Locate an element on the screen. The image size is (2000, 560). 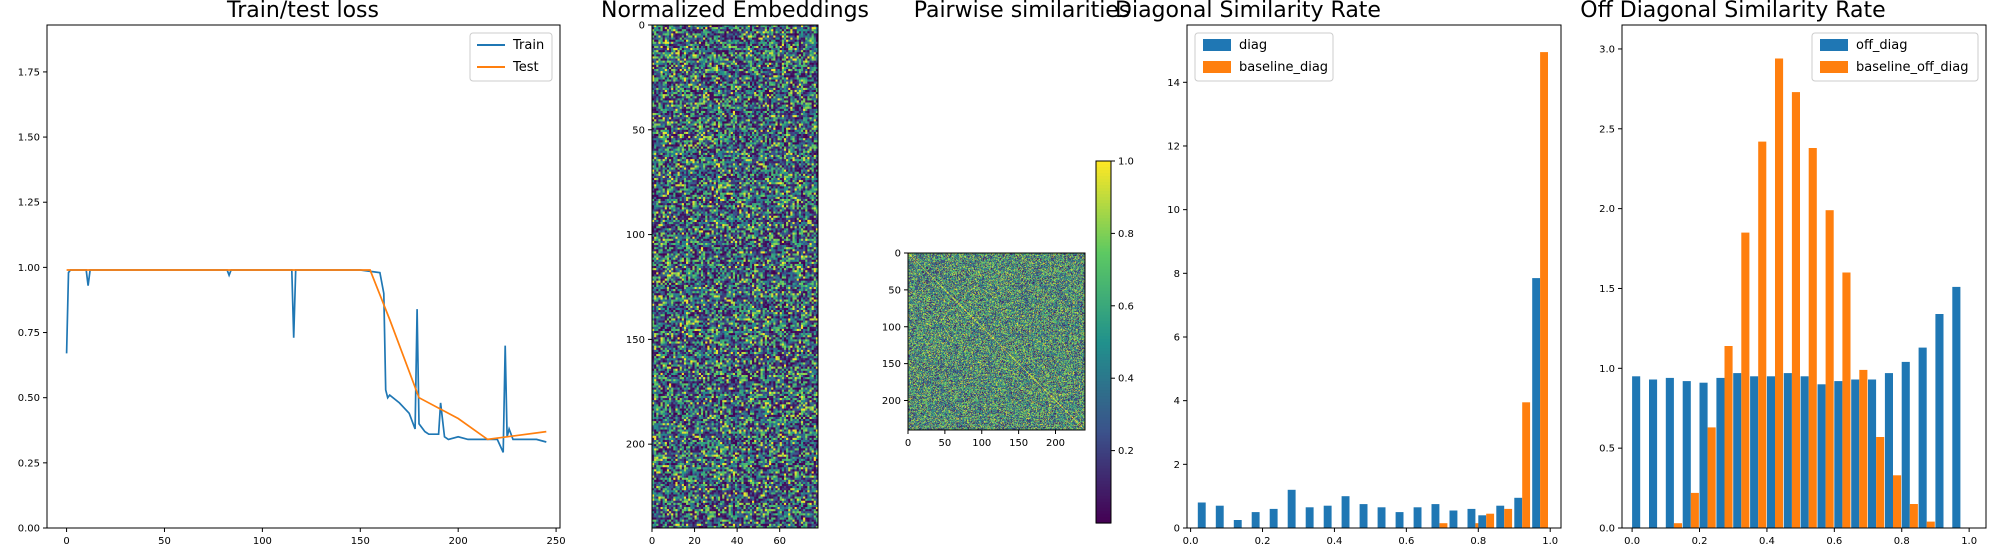
y-axis-tick-label: 0.00 is located at coordinates (29, 529).